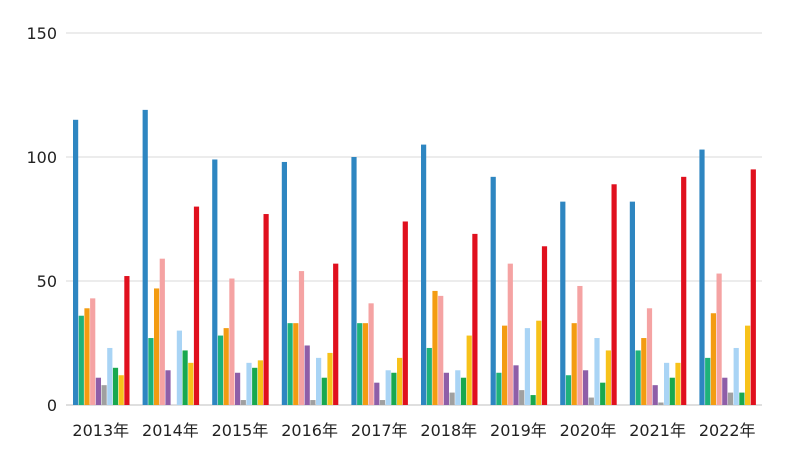  What do you see at coordinates (727, 430) in the screenshot?
I see `x-tick-label: 2022年` at bounding box center [727, 430].